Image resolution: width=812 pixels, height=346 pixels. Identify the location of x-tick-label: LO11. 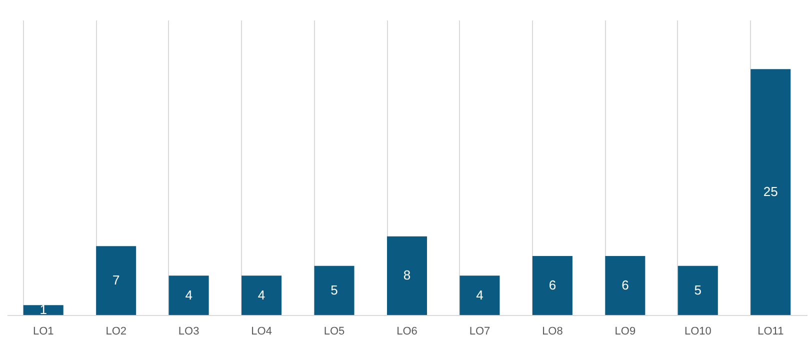
(771, 332).